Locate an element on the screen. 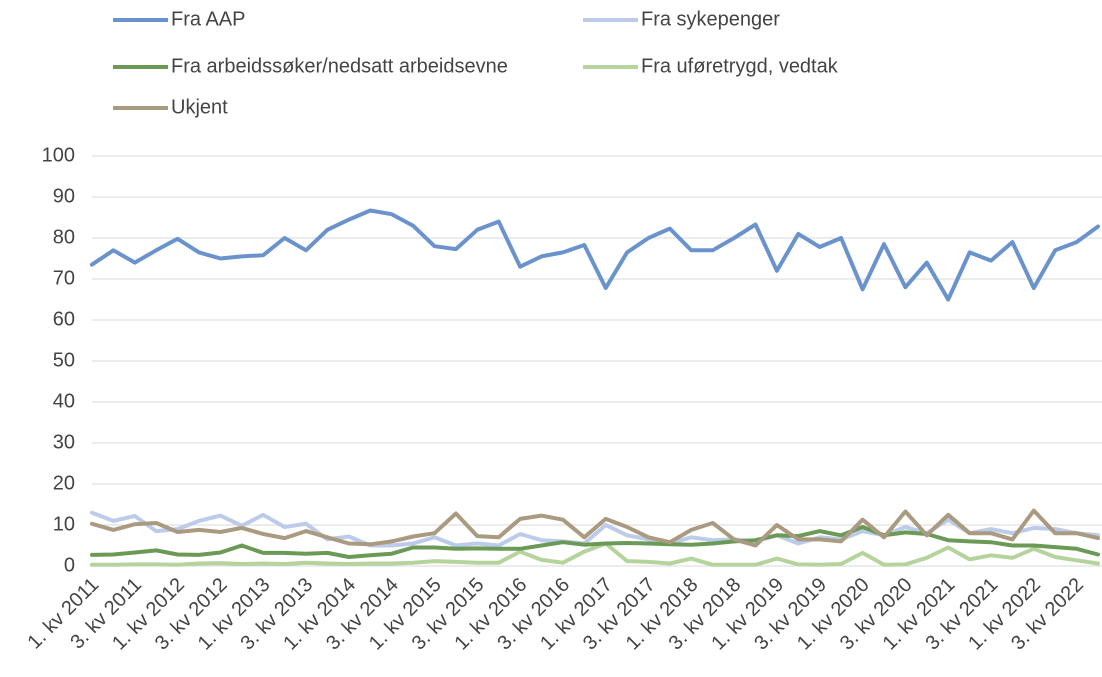  y-tick-label: 50 is located at coordinates (64, 360).